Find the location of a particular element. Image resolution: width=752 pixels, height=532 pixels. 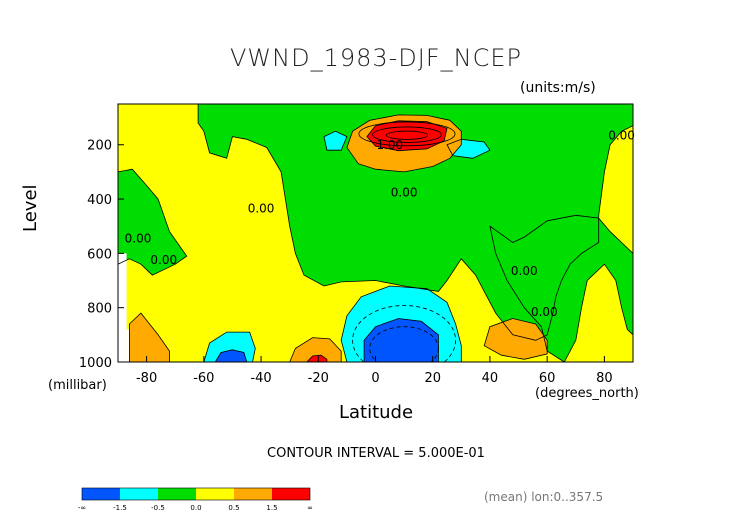

contour-interval-text: CONTOUR INTERVAL = 5.000E-01 is located at coordinates (376, 453).